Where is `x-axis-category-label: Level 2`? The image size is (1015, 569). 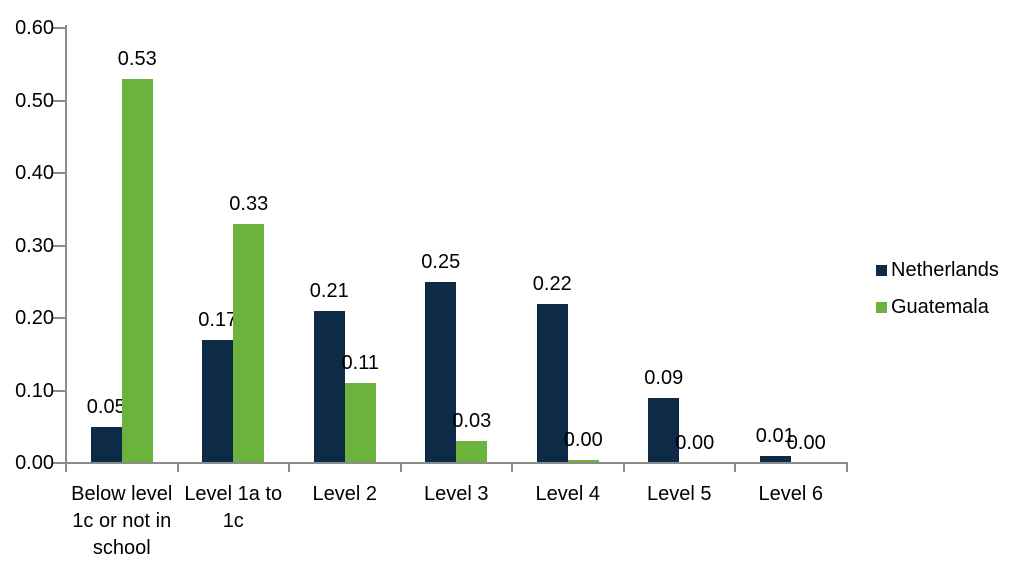
x-axis-category-label: Level 2 is located at coordinates (345, 494).